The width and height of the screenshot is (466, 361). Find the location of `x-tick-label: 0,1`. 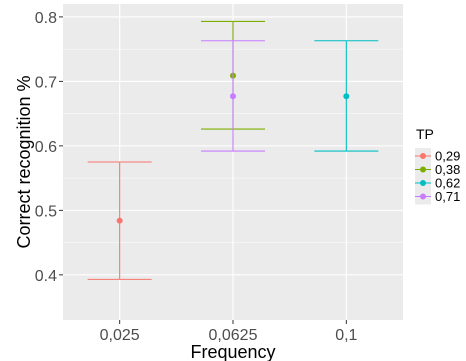

x-tick-label: 0,1 is located at coordinates (346, 335).